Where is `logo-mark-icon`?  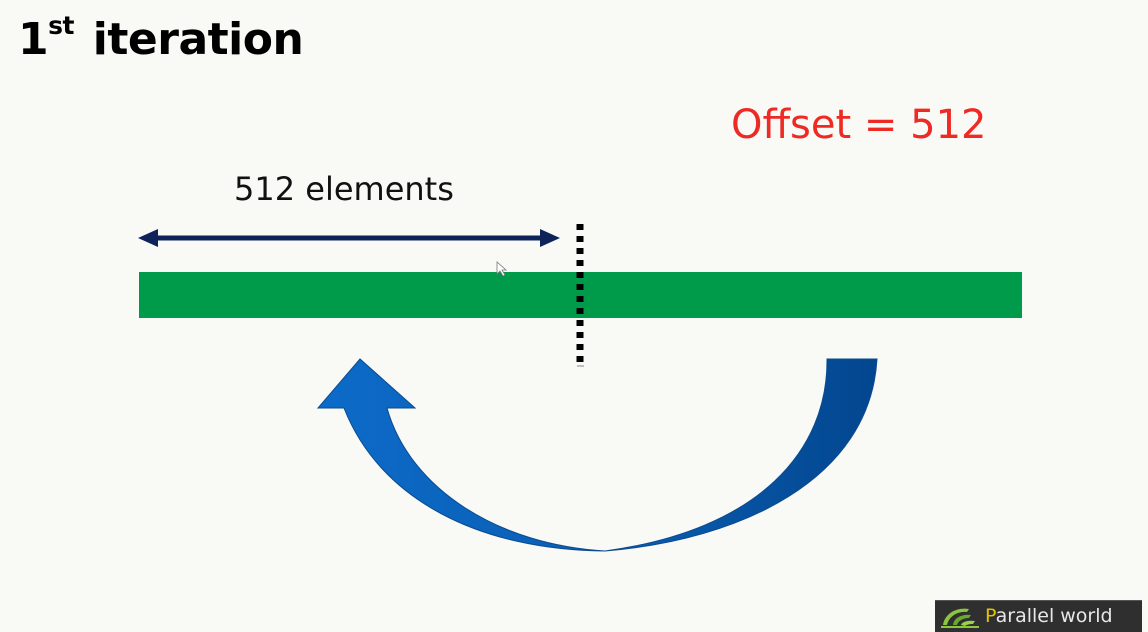 logo-mark-icon is located at coordinates (960, 618).